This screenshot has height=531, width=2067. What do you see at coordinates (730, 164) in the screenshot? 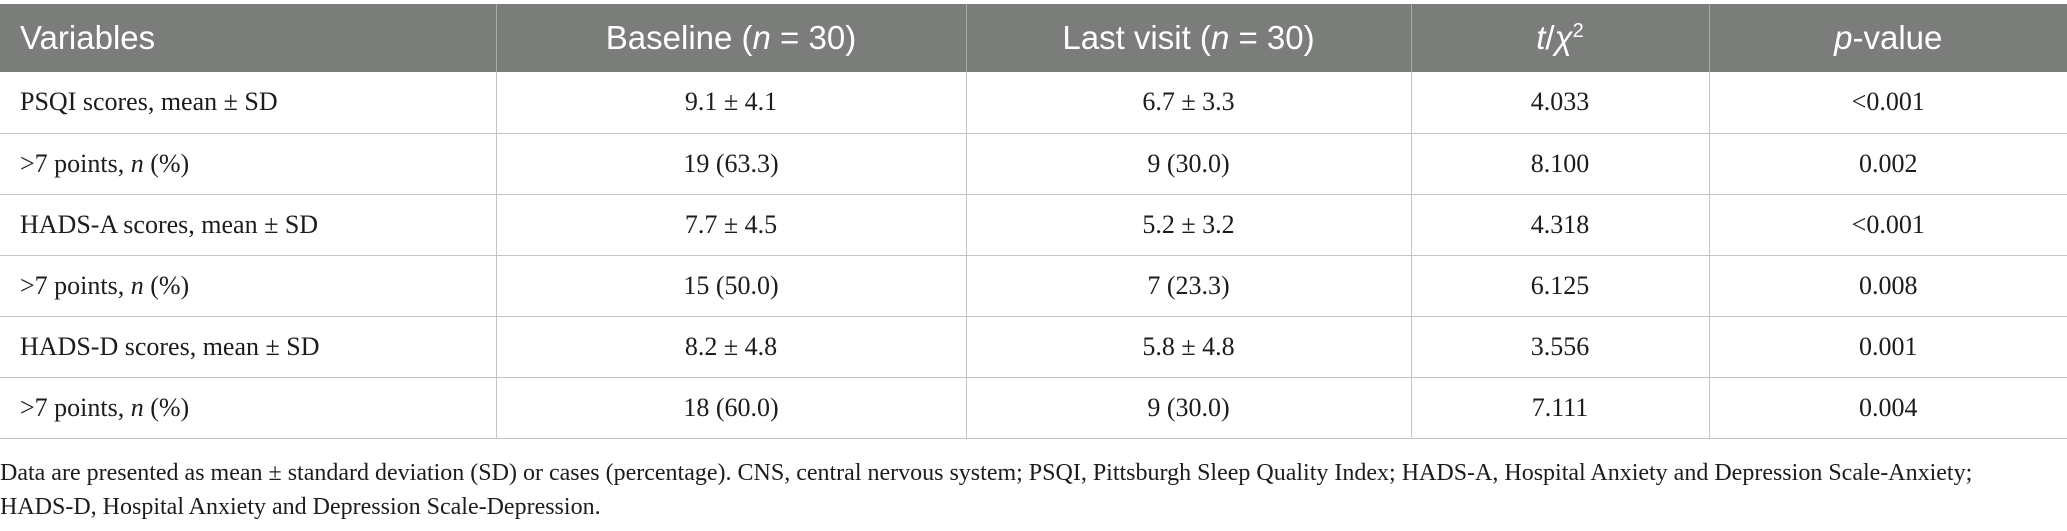
I see `cell-baseline: 19 (63.3)` at bounding box center [730, 164].